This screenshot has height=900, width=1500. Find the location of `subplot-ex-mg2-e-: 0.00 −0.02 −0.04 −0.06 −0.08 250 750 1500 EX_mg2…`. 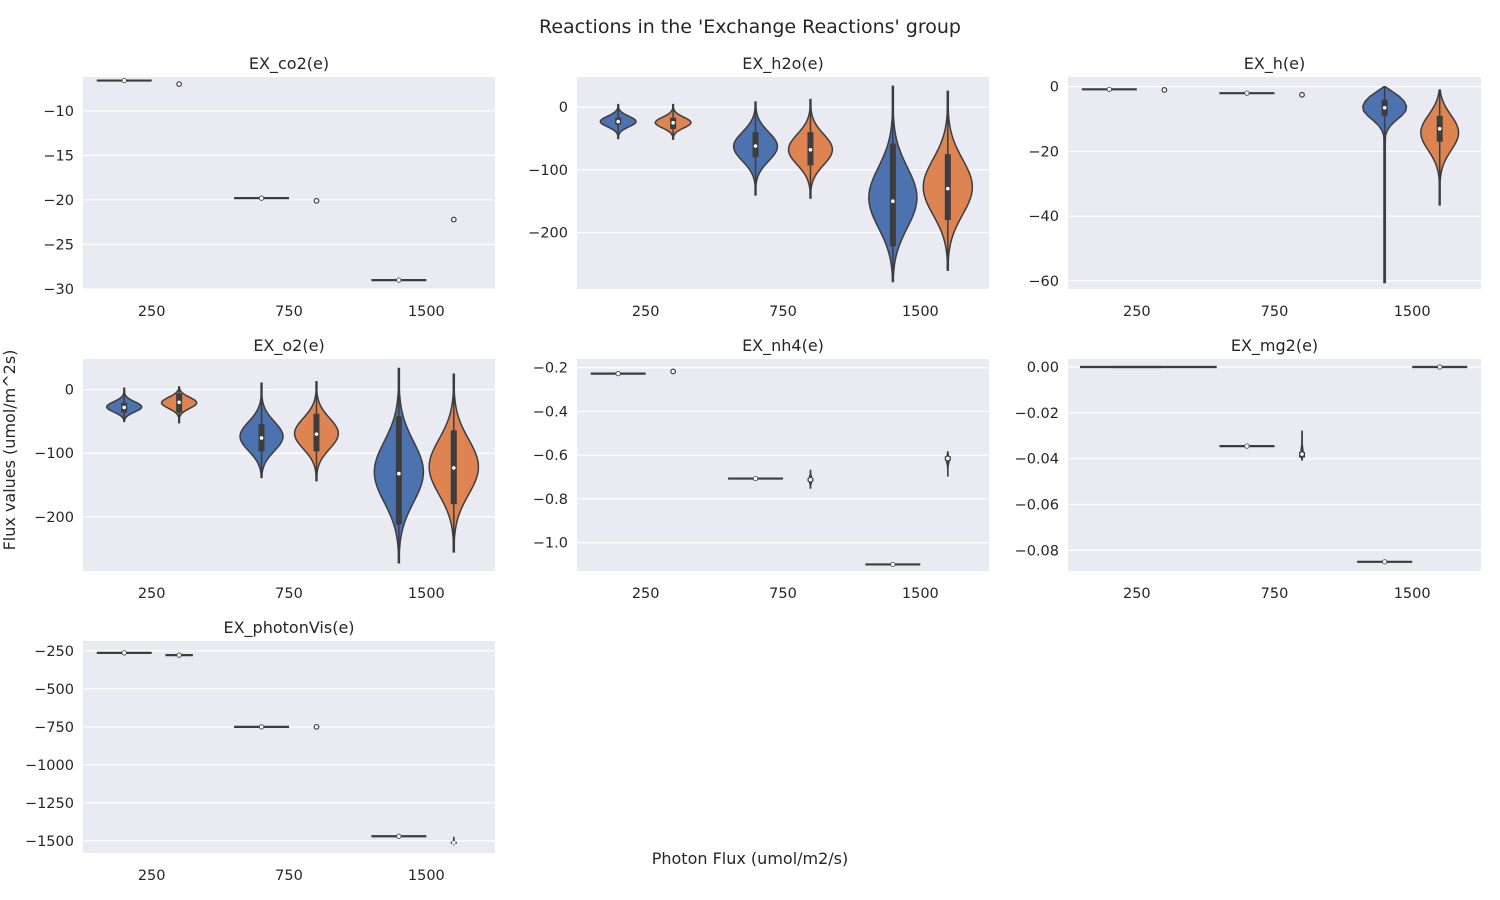

subplot-ex-mg2-e-: 0.00 −0.02 −0.04 −0.06 −0.08 250 750 1500 EX_mg2… is located at coordinates (1248, 469).